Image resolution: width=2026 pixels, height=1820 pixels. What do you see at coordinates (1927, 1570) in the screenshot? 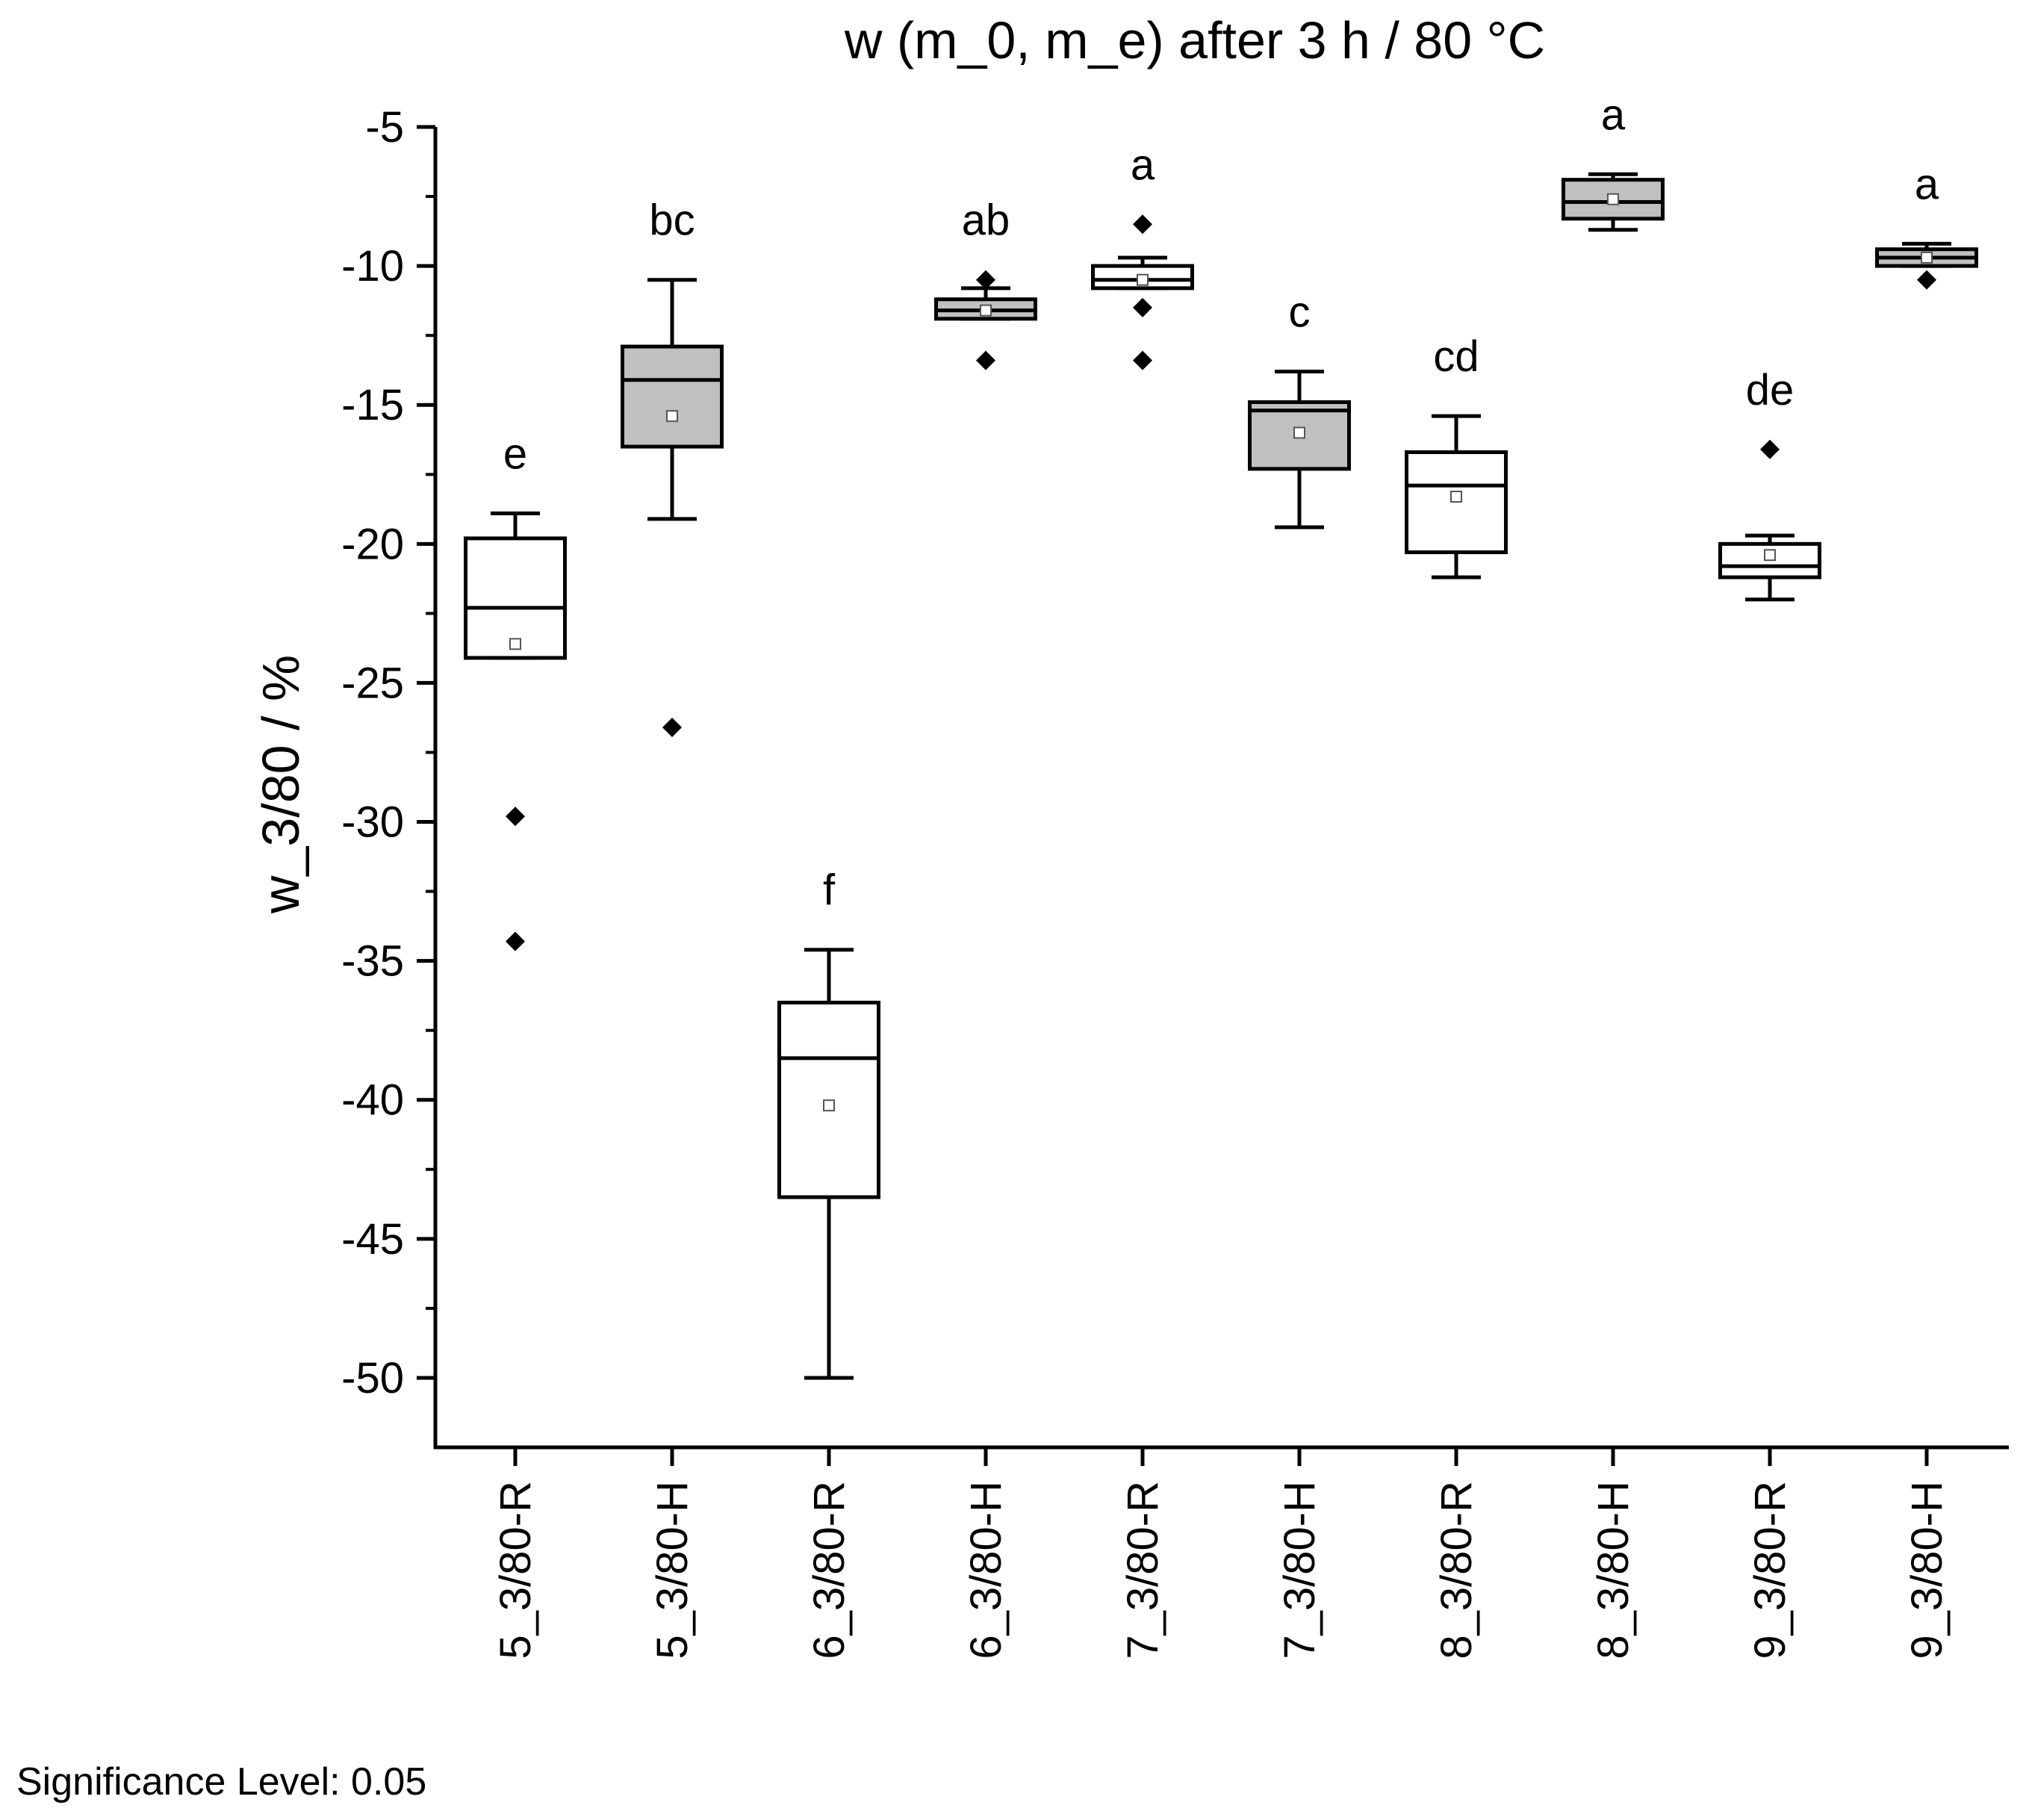
I see `x-tick-label: 9_3/80-H` at bounding box center [1927, 1570].